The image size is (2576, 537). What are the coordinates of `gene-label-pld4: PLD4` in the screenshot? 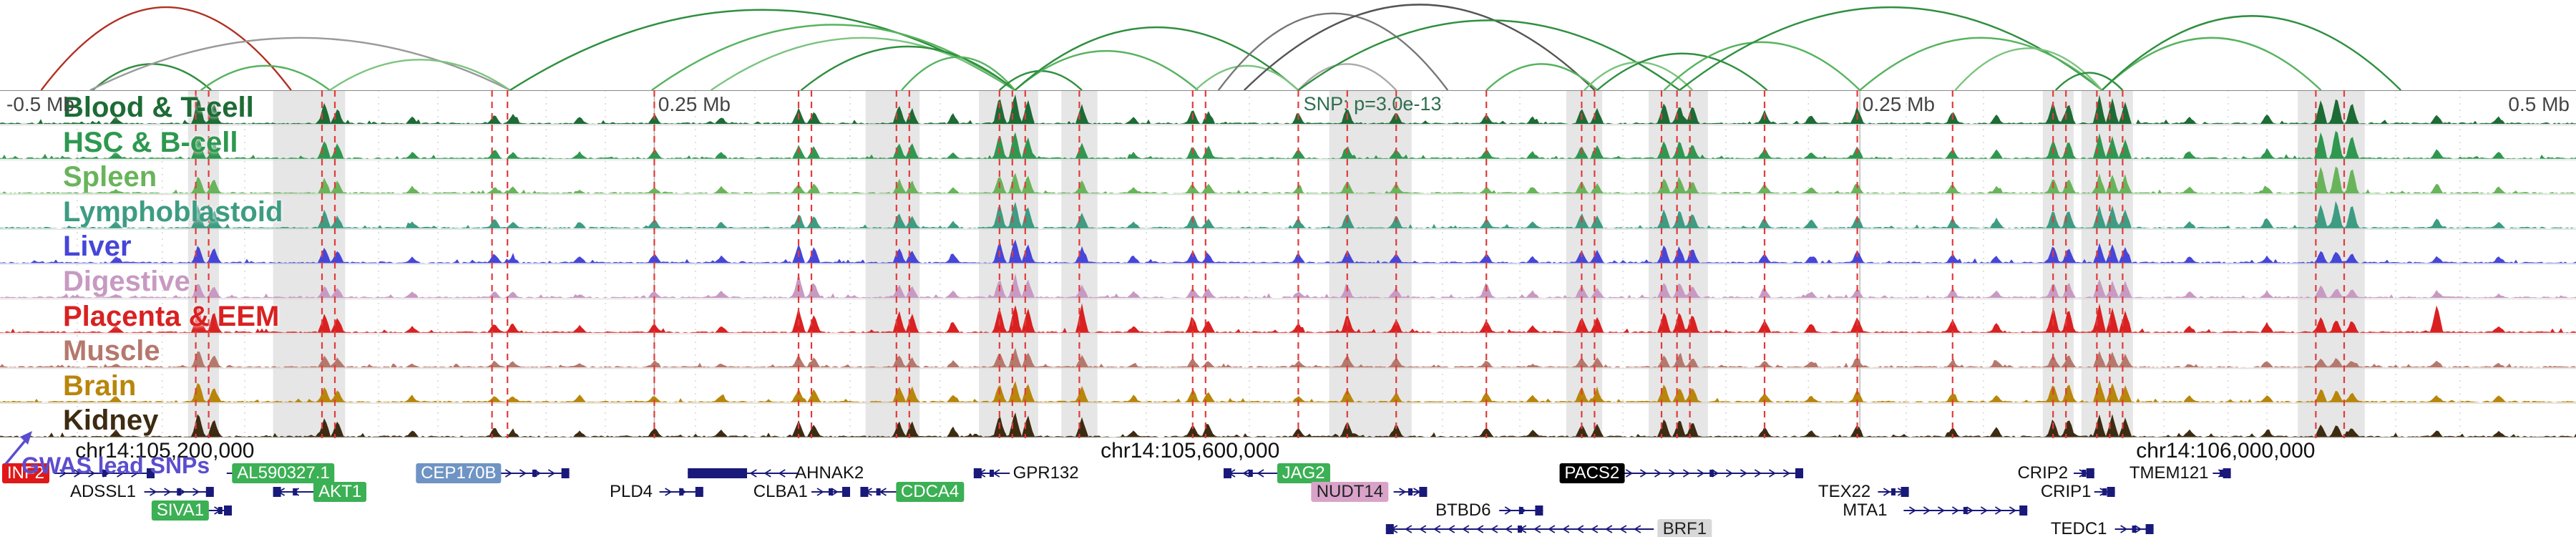 It's located at (631, 491).